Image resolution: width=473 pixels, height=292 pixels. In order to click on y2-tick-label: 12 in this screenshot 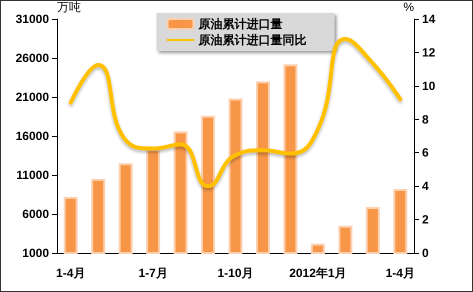, I will do `click(429, 52)`.